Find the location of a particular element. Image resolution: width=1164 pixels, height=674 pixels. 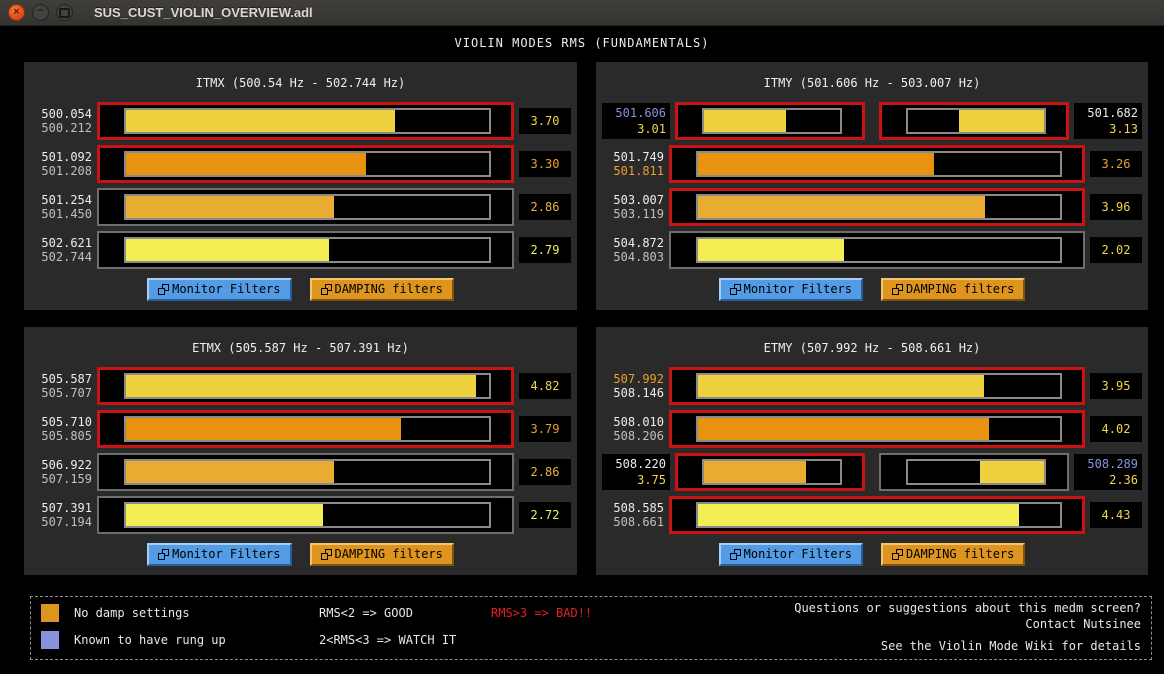

freq-lower: 505.805 is located at coordinates (66, 436).